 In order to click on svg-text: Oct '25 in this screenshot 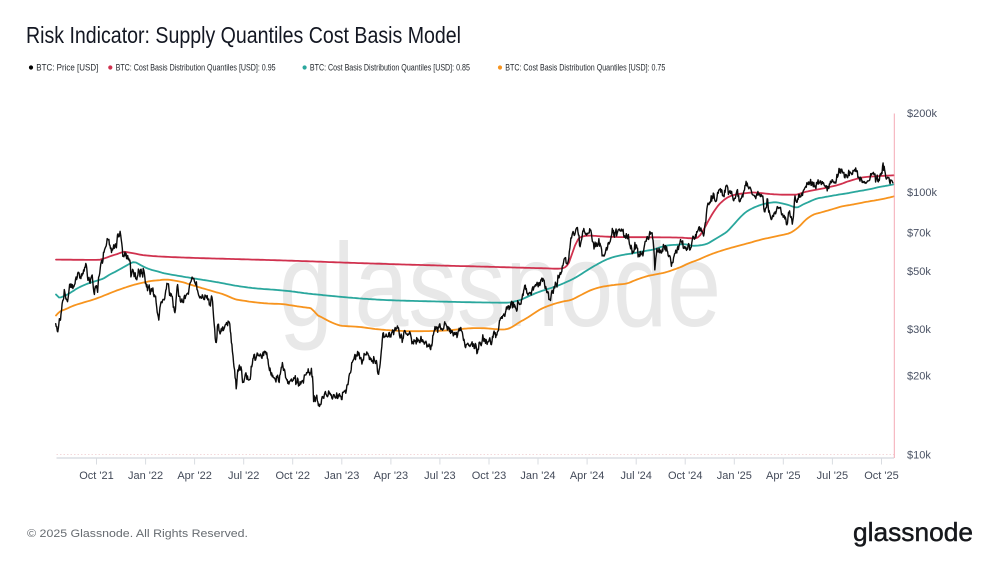, I will do `click(881, 476)`.